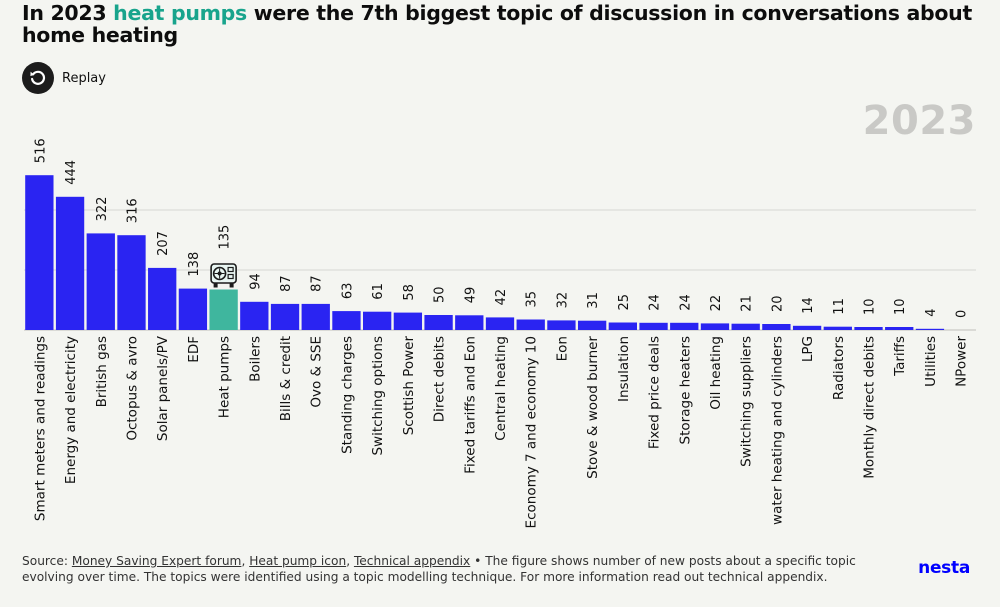  I want to click on category-label: Ovo & SSE, so click(317, 372).